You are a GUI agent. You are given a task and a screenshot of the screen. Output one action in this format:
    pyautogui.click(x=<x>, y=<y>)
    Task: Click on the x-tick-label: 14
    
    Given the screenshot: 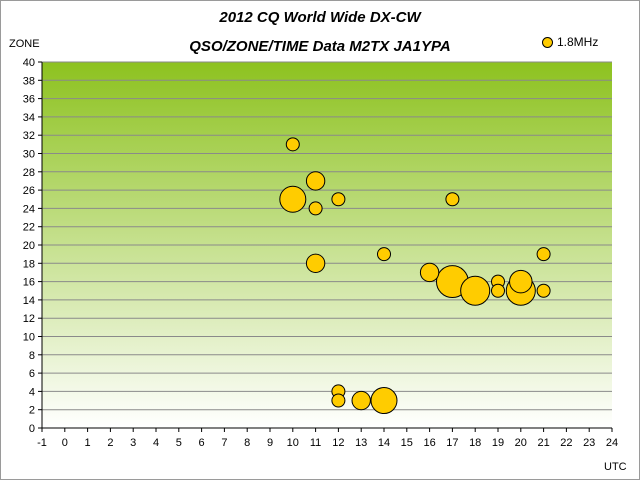 What is the action you would take?
    pyautogui.click(x=384, y=443)
    